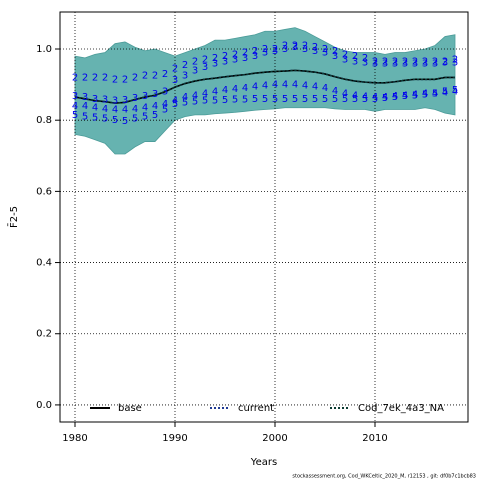 The image size is (480, 480). I want to click on legend-label: current, so click(256, 408).